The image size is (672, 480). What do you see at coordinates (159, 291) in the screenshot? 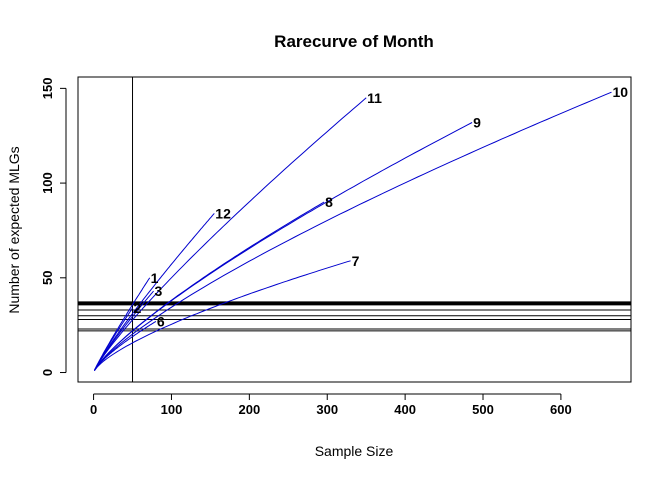
I see `curve-label-3: 3` at bounding box center [159, 291].